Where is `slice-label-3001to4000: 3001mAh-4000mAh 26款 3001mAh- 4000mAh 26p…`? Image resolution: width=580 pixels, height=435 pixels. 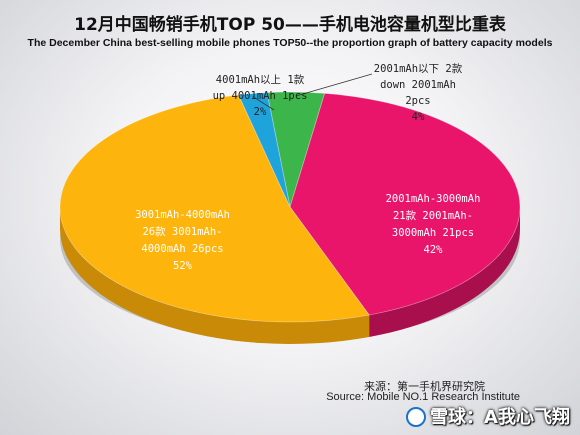 slice-label-3001to4000: 3001mAh-4000mAh 26款 3001mAh- 4000mAh 26p… is located at coordinates (182, 240).